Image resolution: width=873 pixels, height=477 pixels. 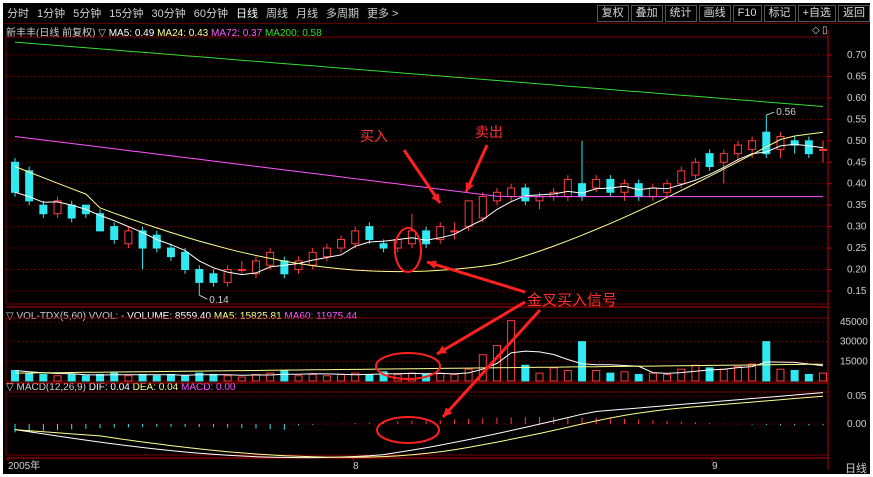 What do you see at coordinates (714, 13) in the screenshot?
I see `tool-button-3: 画线` at bounding box center [714, 13].